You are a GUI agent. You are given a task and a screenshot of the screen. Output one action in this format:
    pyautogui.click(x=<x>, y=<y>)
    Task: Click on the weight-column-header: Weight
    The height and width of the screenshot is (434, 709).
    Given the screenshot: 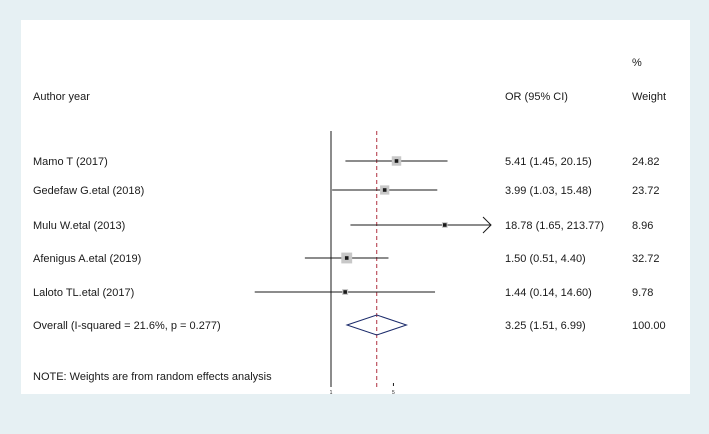 What is the action you would take?
    pyautogui.click(x=649, y=97)
    